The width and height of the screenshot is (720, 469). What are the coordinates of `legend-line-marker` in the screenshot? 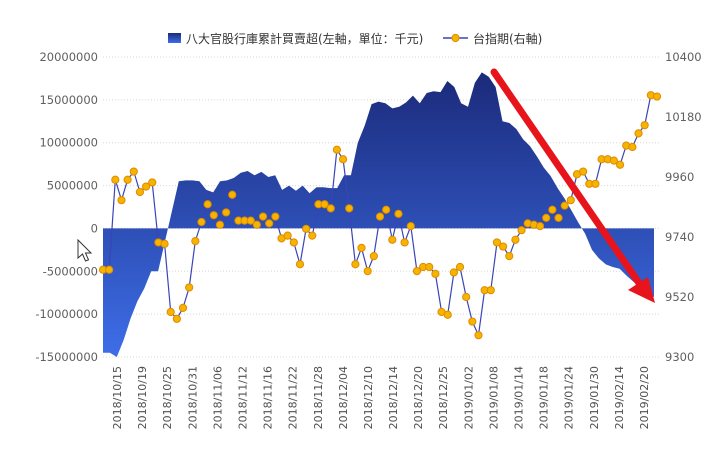 It's located at (455, 38).